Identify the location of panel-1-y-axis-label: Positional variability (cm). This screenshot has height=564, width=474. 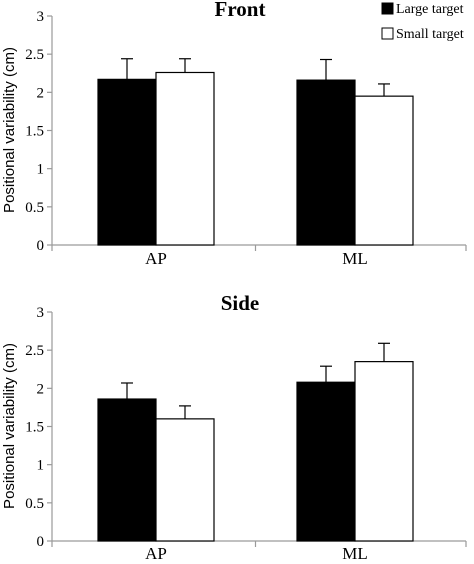
(9, 130).